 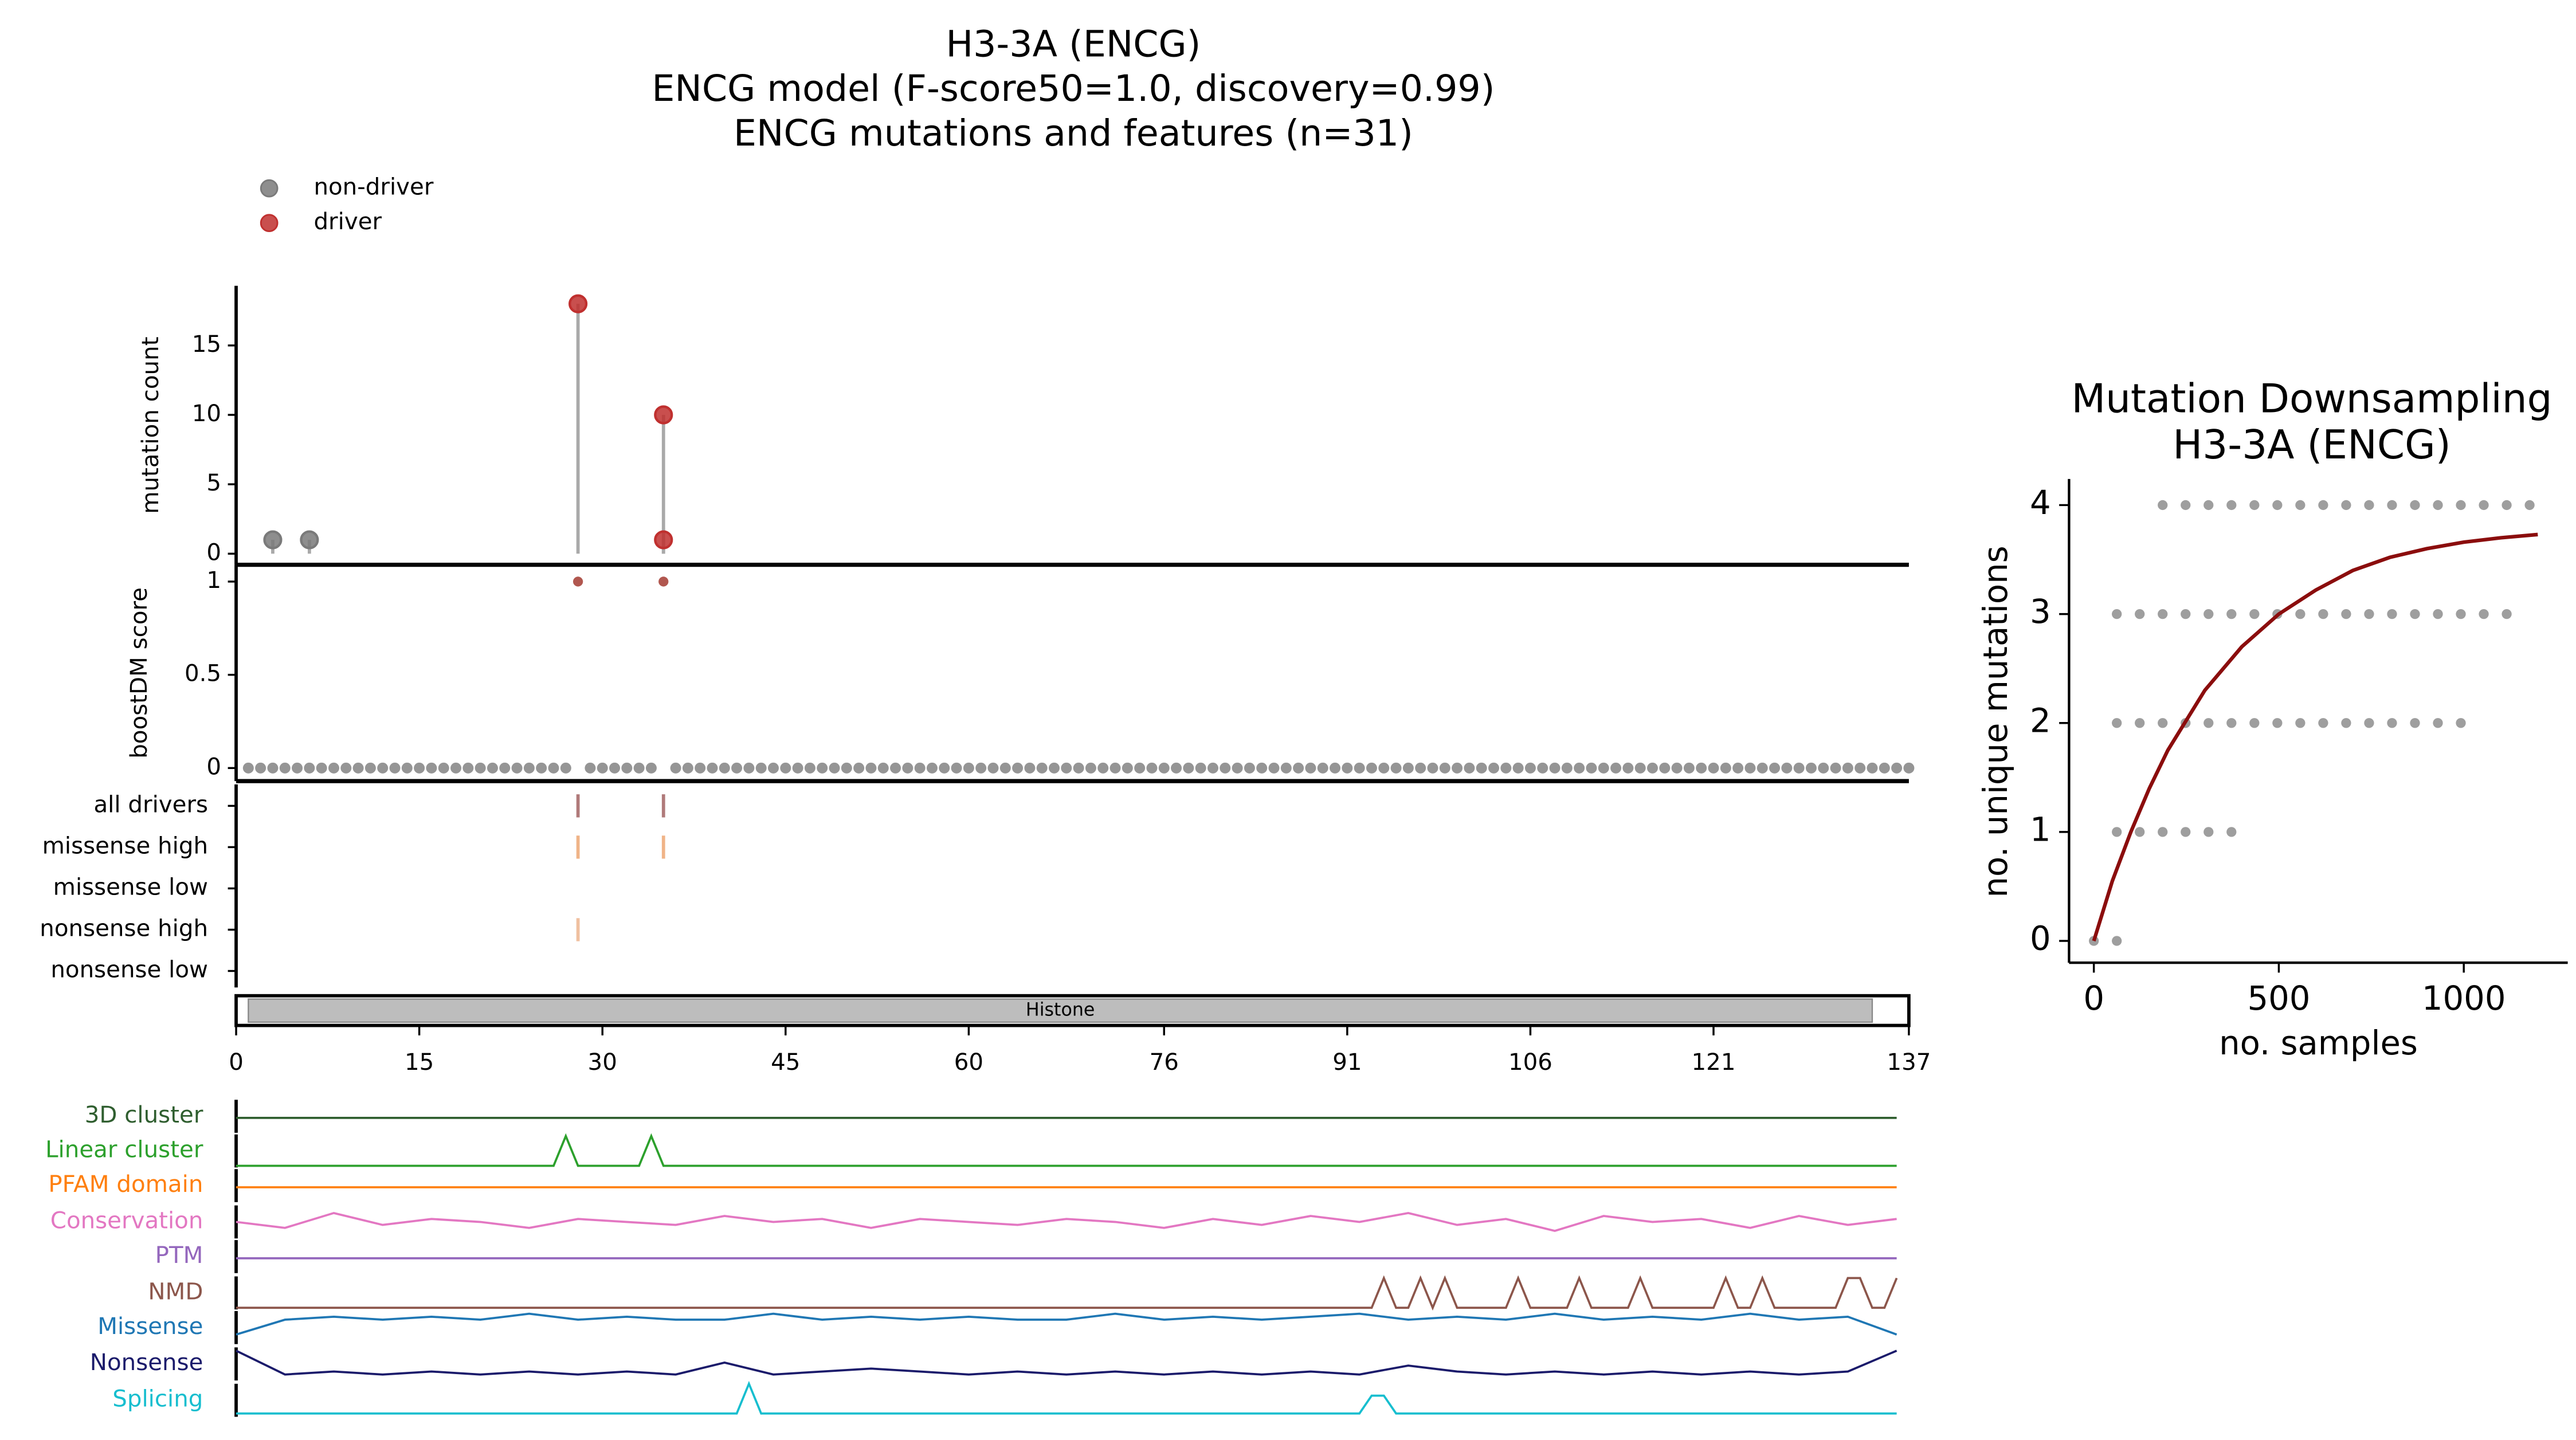 What do you see at coordinates (1073, 43) in the screenshot?
I see `chart-title: H3-3A (ENCG)` at bounding box center [1073, 43].